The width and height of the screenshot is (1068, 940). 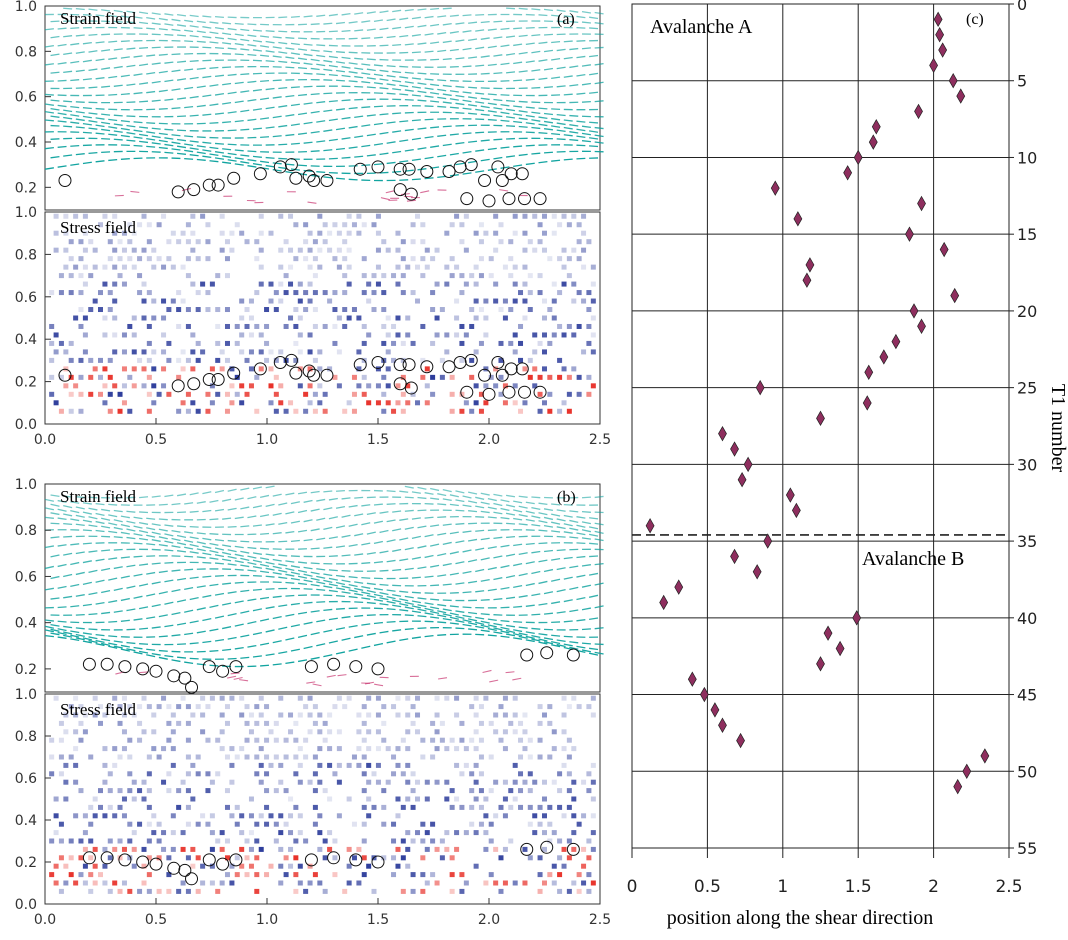 What do you see at coordinates (26, 52) in the screenshot?
I see `y-tick-label: 0.8` at bounding box center [26, 52].